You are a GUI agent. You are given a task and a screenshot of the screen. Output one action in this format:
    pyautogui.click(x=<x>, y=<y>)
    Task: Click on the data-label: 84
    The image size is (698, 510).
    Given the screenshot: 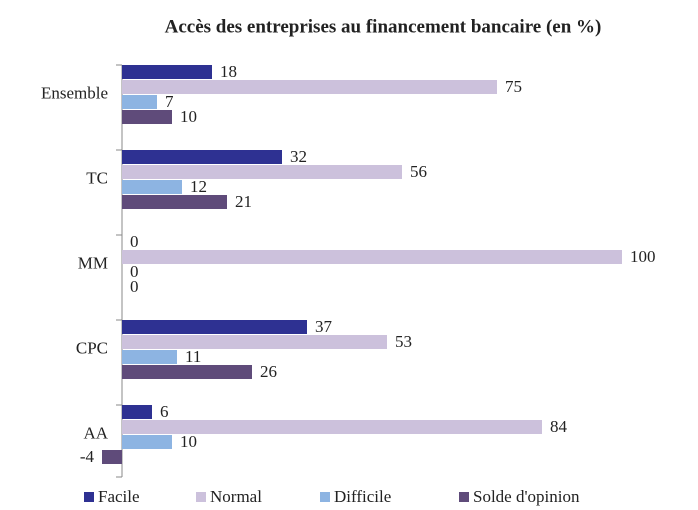 What is the action you would take?
    pyautogui.click(x=559, y=426)
    